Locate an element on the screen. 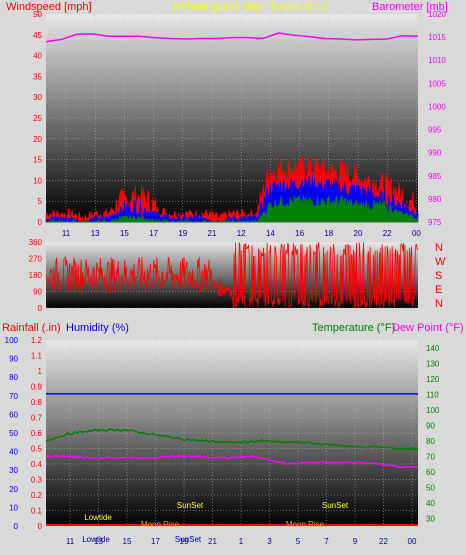  chart-title: 24 hour graph day : 8 April 2017 is located at coordinates (250, 7).